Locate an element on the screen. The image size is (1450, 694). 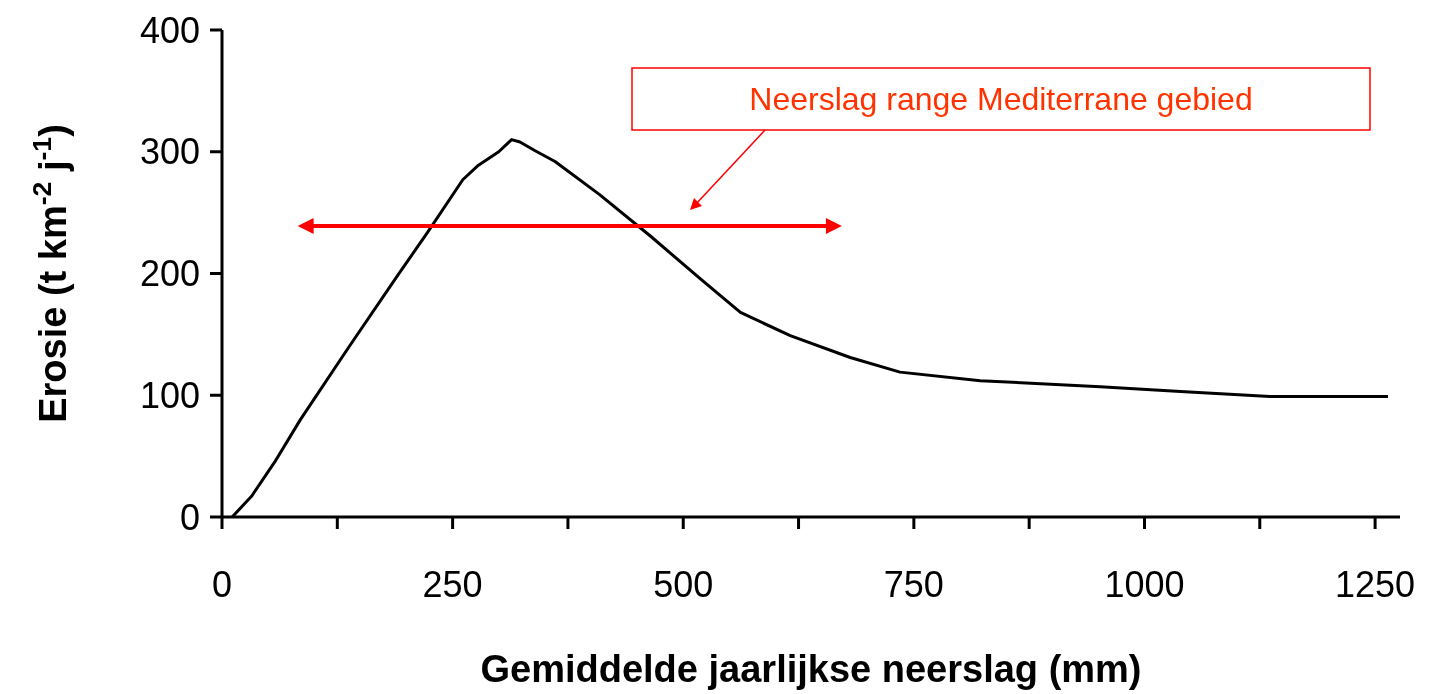
y-tick-label: 200 is located at coordinates (169, 274).